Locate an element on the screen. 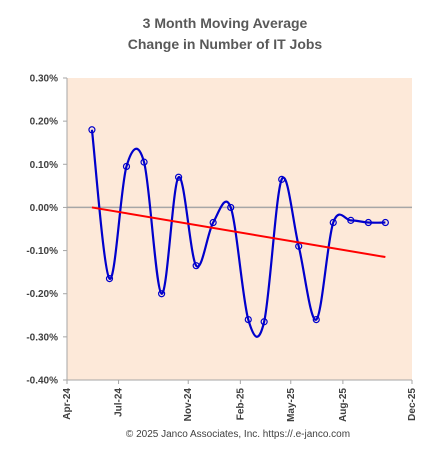  x-tick-label: Nov-24 is located at coordinates (188, 405).